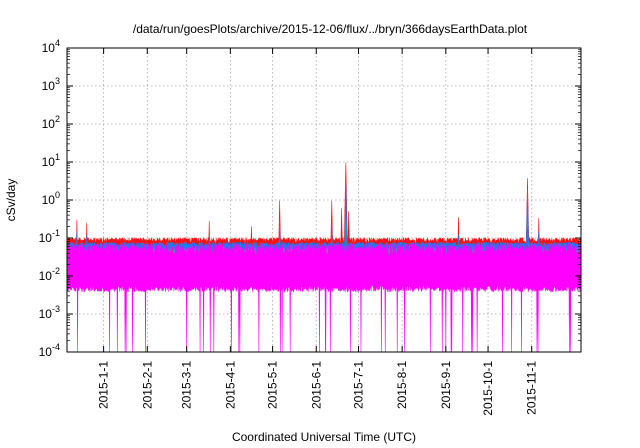  What do you see at coordinates (324, 219) in the screenshot?
I see `series-band` at bounding box center [324, 219].